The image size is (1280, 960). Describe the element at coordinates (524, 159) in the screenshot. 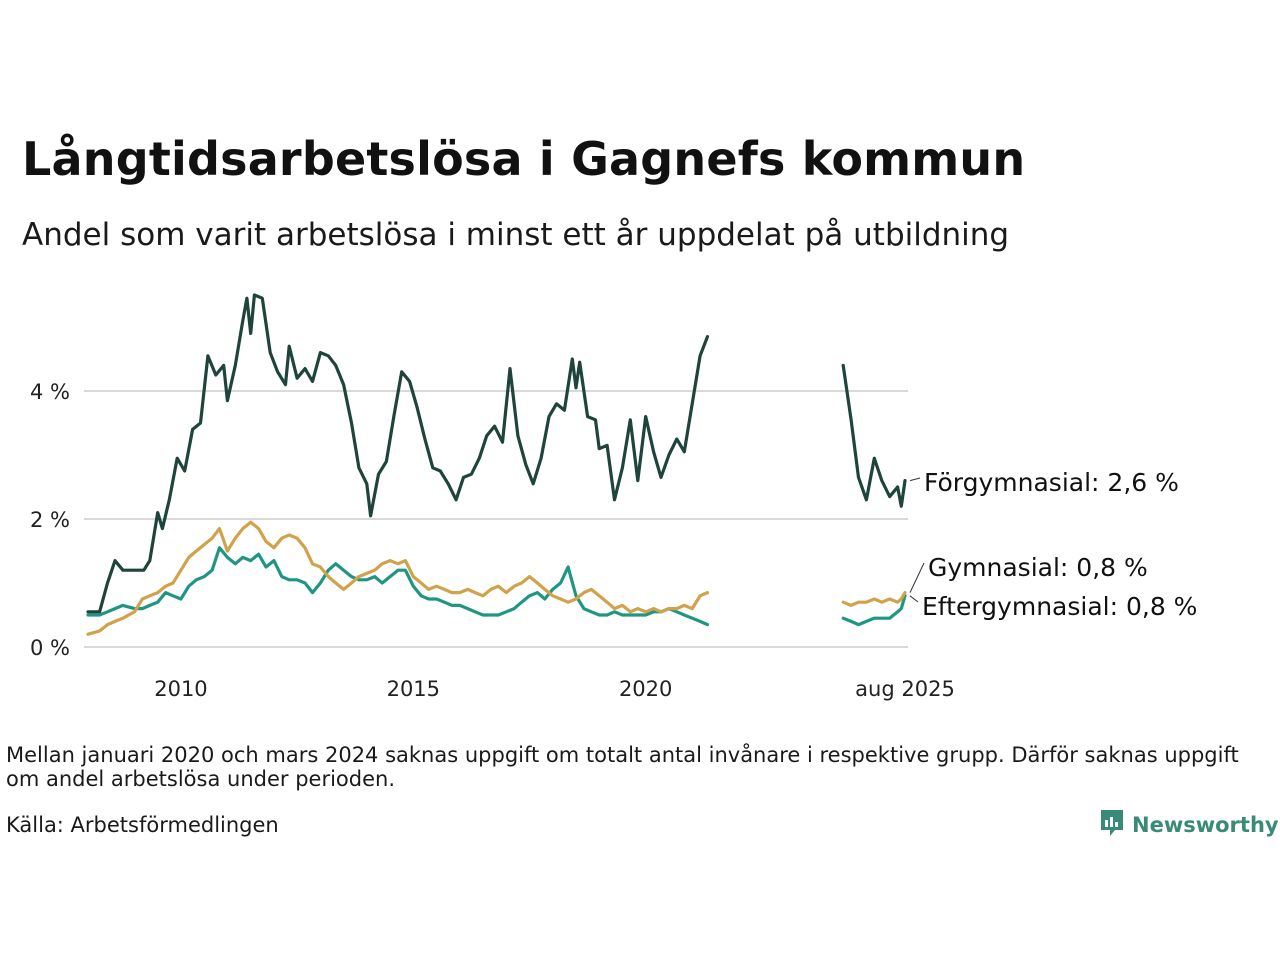

I see `chart-title: Långtidsarbetslösa i Gagnefs kommun` at that location.